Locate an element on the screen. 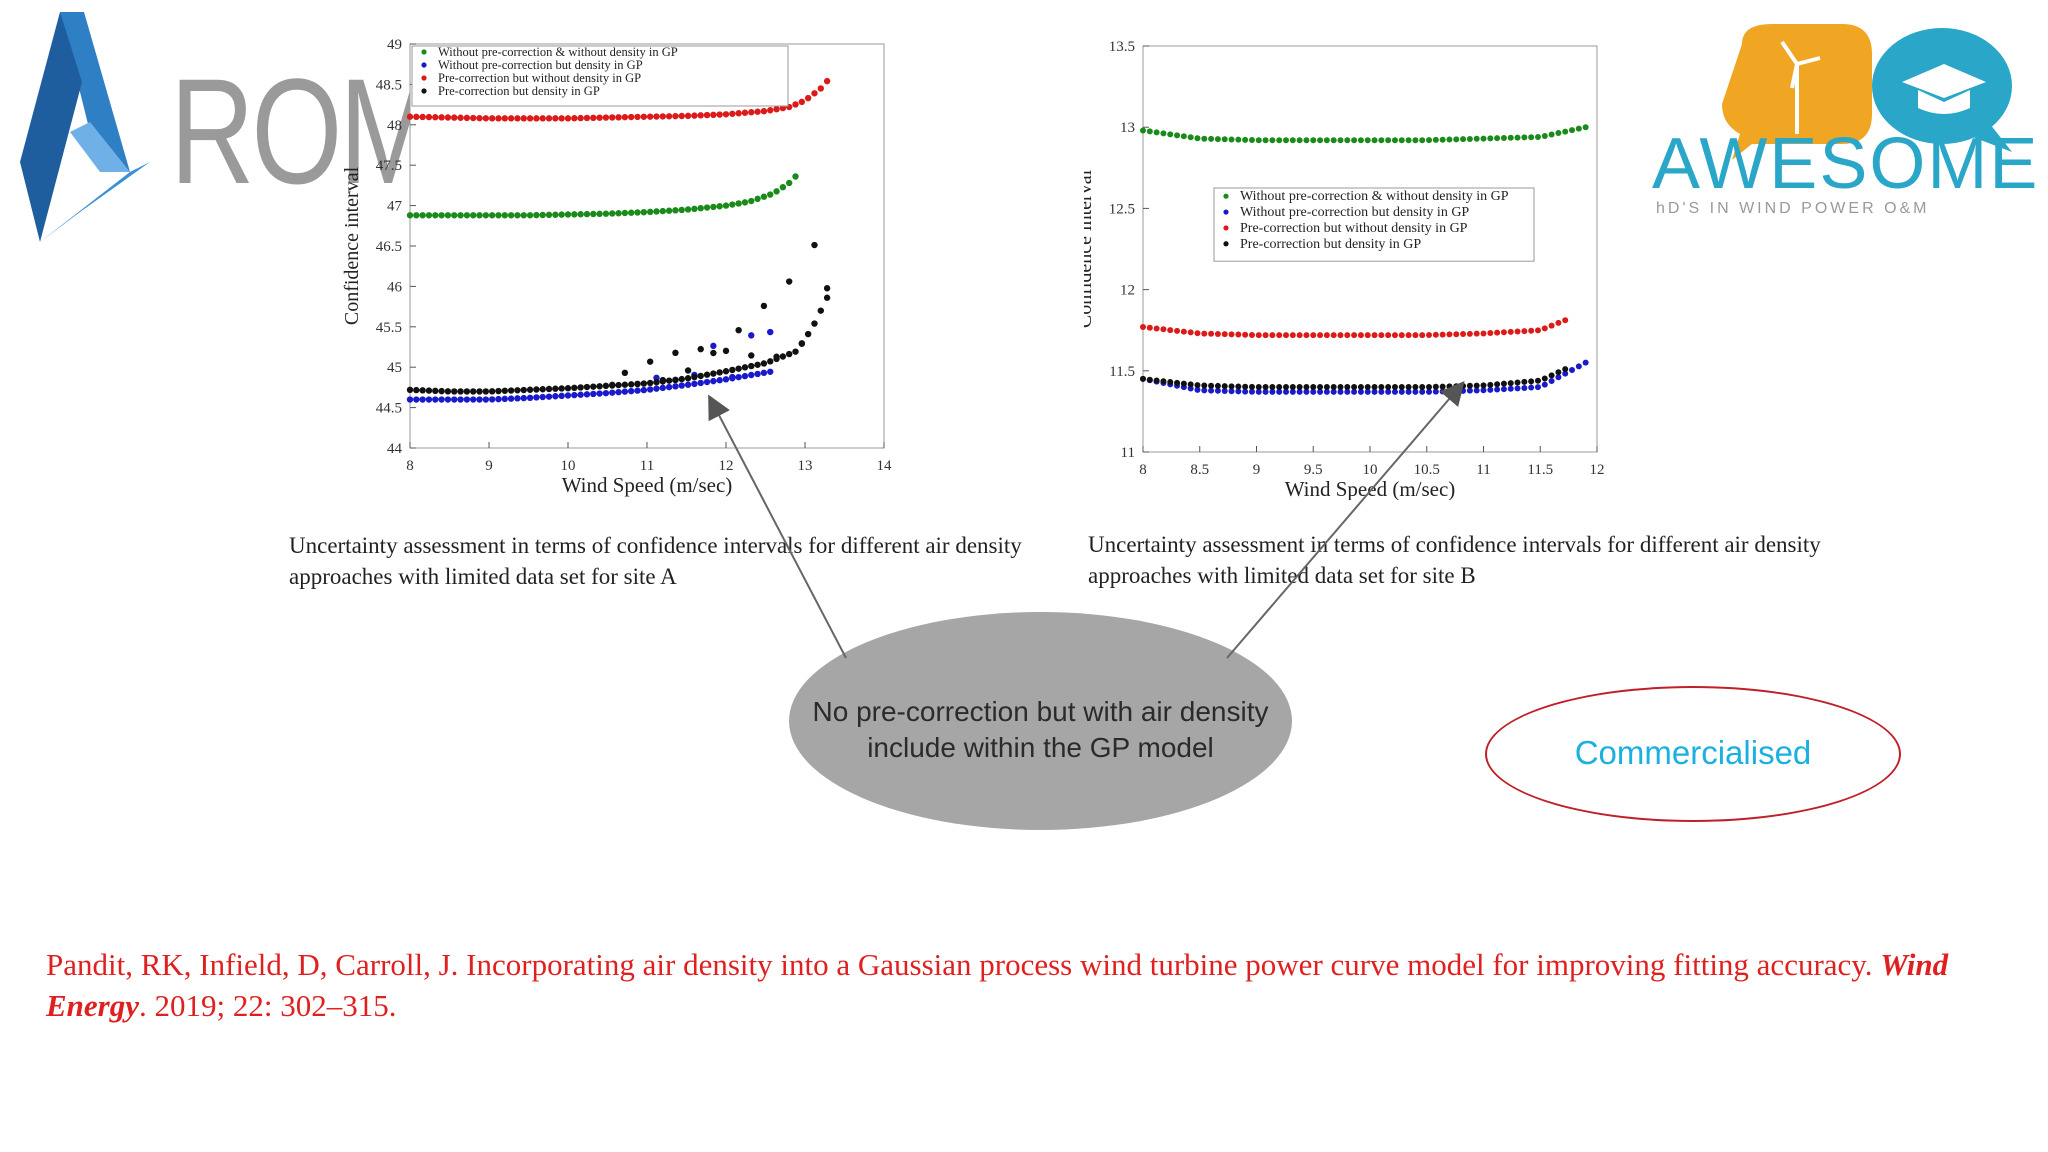 The image size is (2048, 1152). chart-a-x-tick-label: 9 is located at coordinates (489, 466).